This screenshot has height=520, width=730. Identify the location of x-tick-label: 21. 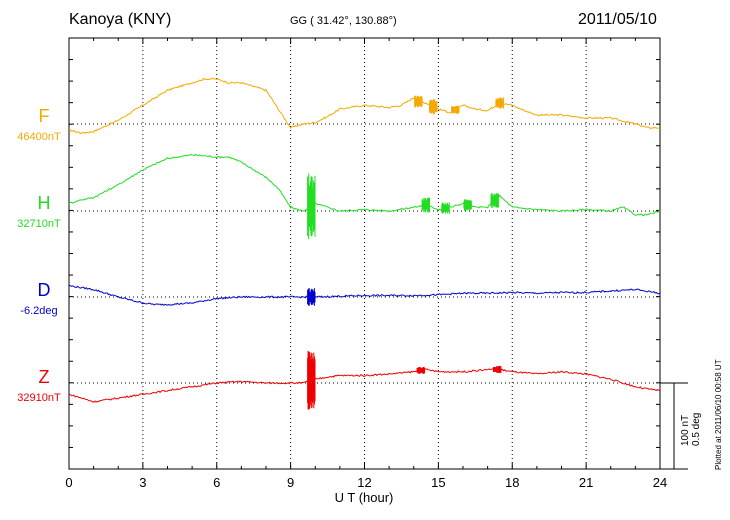
(586, 482).